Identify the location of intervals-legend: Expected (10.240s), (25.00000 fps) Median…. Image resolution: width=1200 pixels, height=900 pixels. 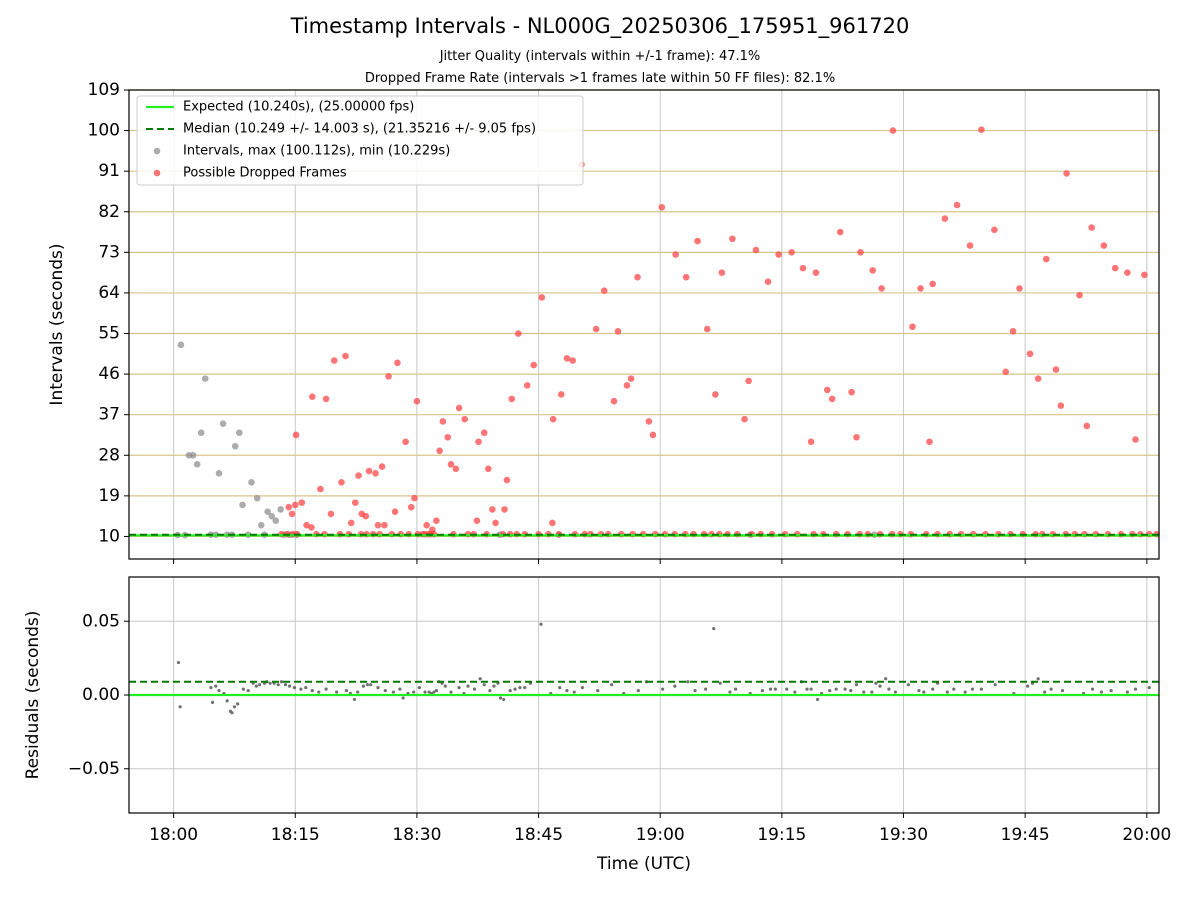
(360, 140).